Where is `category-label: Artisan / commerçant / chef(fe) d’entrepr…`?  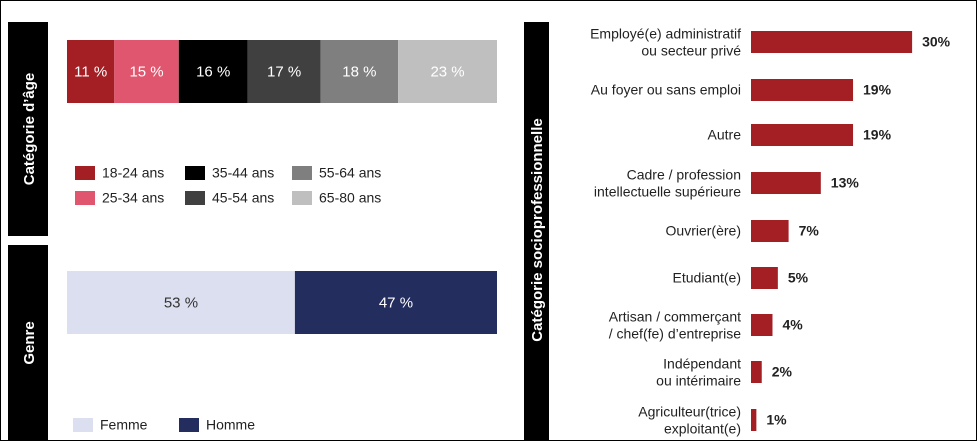
category-label: Artisan / commerçant / chef(fe) d’entrepr… is located at coordinates (675, 324).